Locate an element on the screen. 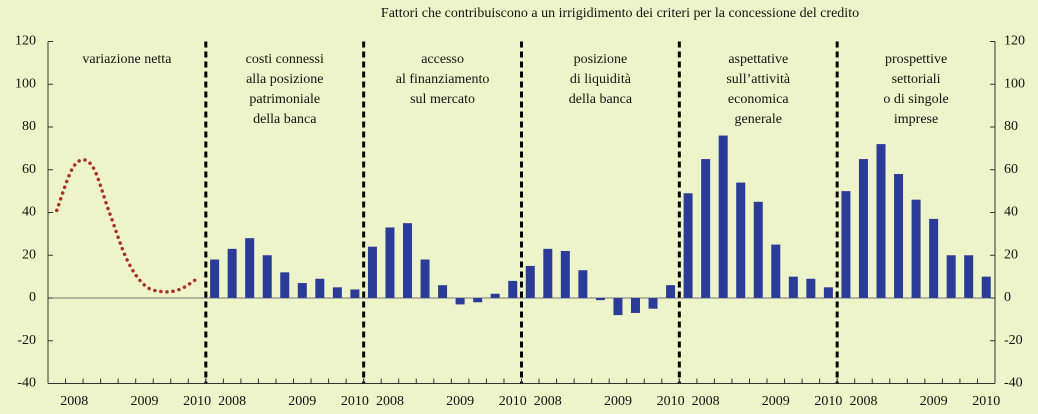  panel-title: economica is located at coordinates (758, 99).